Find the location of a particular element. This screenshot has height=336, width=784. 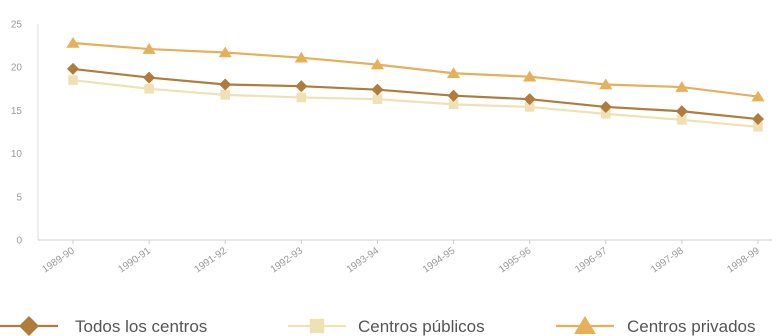

y-tick-label: 25 is located at coordinates (17, 25).